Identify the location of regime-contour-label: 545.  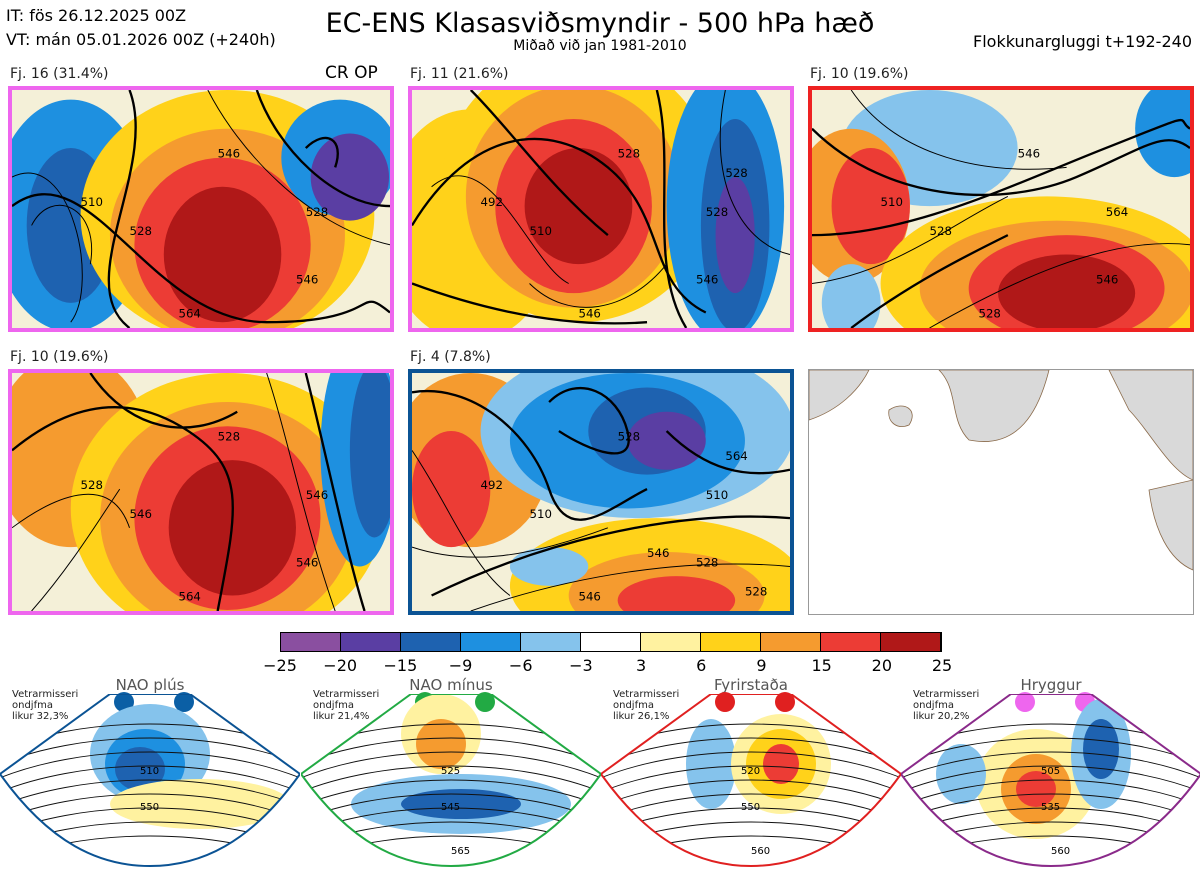
(450, 807).